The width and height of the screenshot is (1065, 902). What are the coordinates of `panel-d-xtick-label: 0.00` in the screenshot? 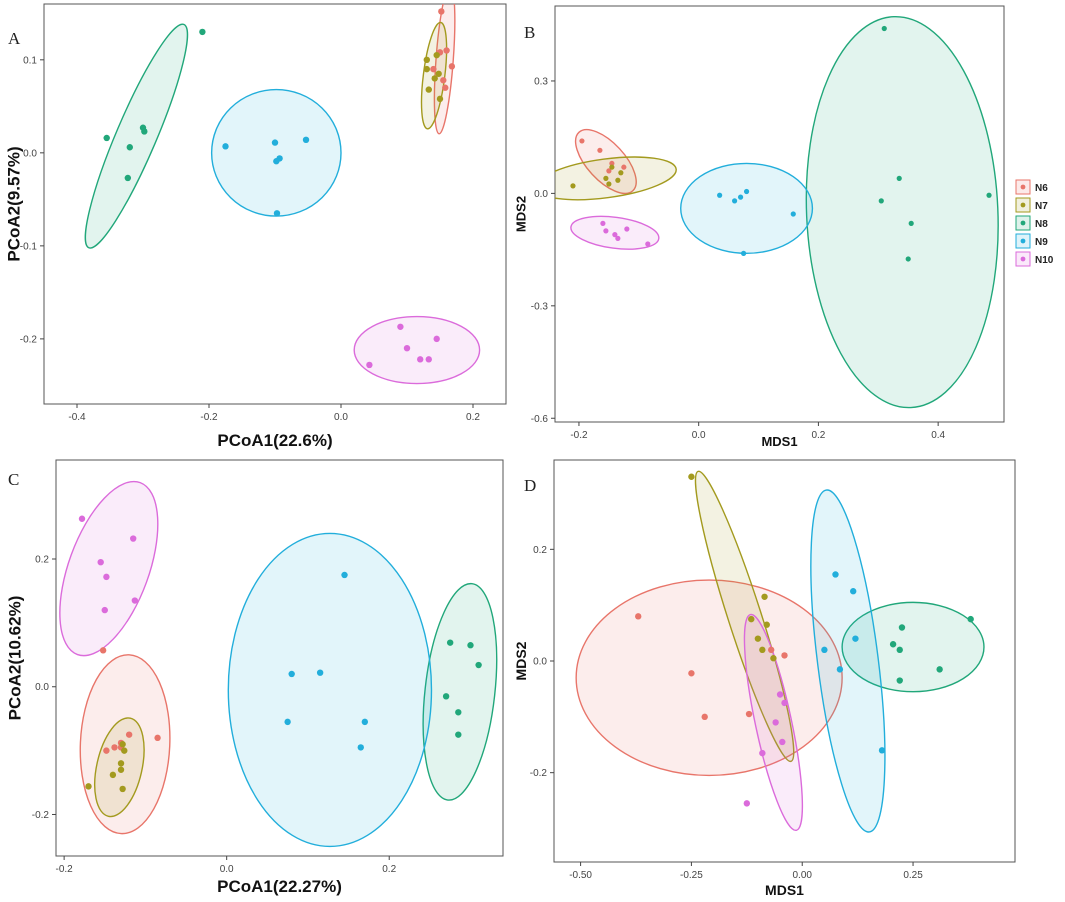 It's located at (802, 875).